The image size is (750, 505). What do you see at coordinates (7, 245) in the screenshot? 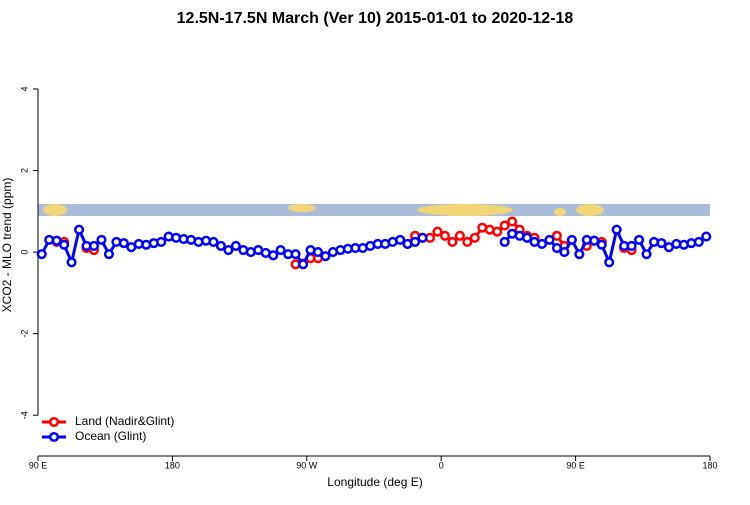
I see `y-axis-label: XCO2 - MLO trend (ppm)` at bounding box center [7, 245].